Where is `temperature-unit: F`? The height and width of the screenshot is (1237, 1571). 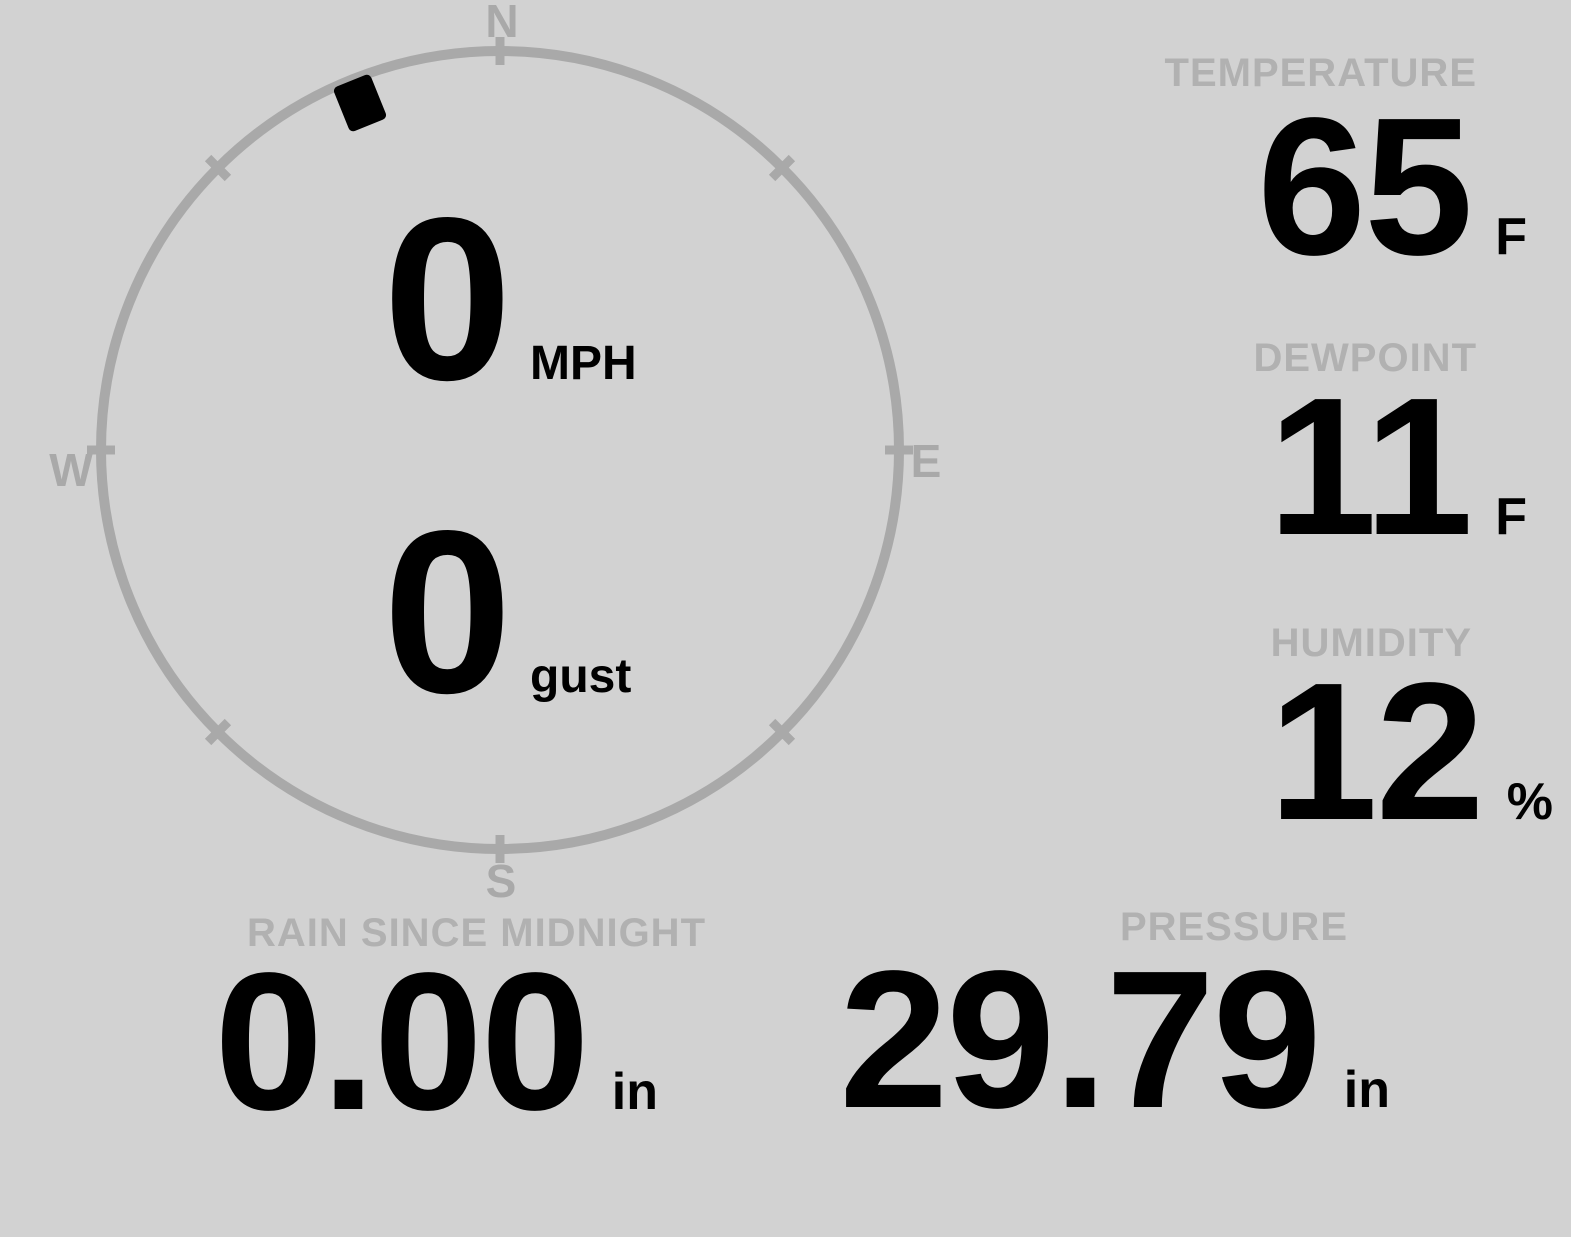 temperature-unit: F is located at coordinates (1511, 237).